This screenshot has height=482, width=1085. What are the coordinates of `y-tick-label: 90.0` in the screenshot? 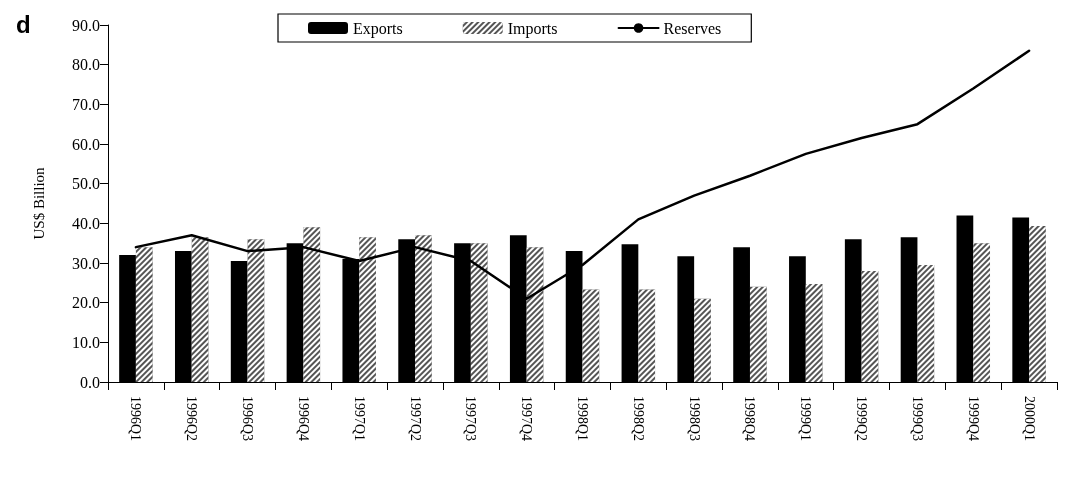 It's located at (86, 25).